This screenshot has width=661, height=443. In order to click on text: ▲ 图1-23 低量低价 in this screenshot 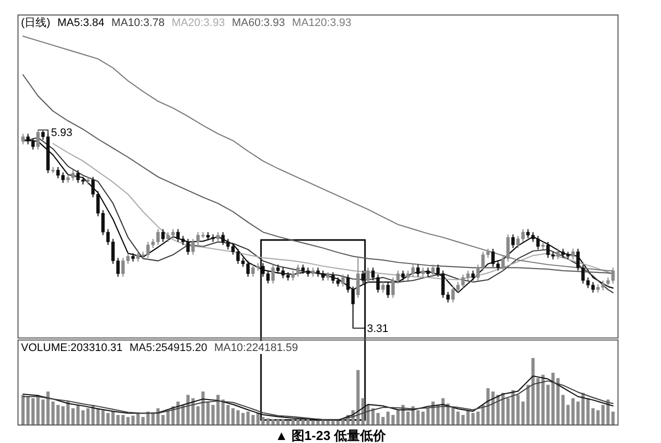, I will do `click(331, 435)`.